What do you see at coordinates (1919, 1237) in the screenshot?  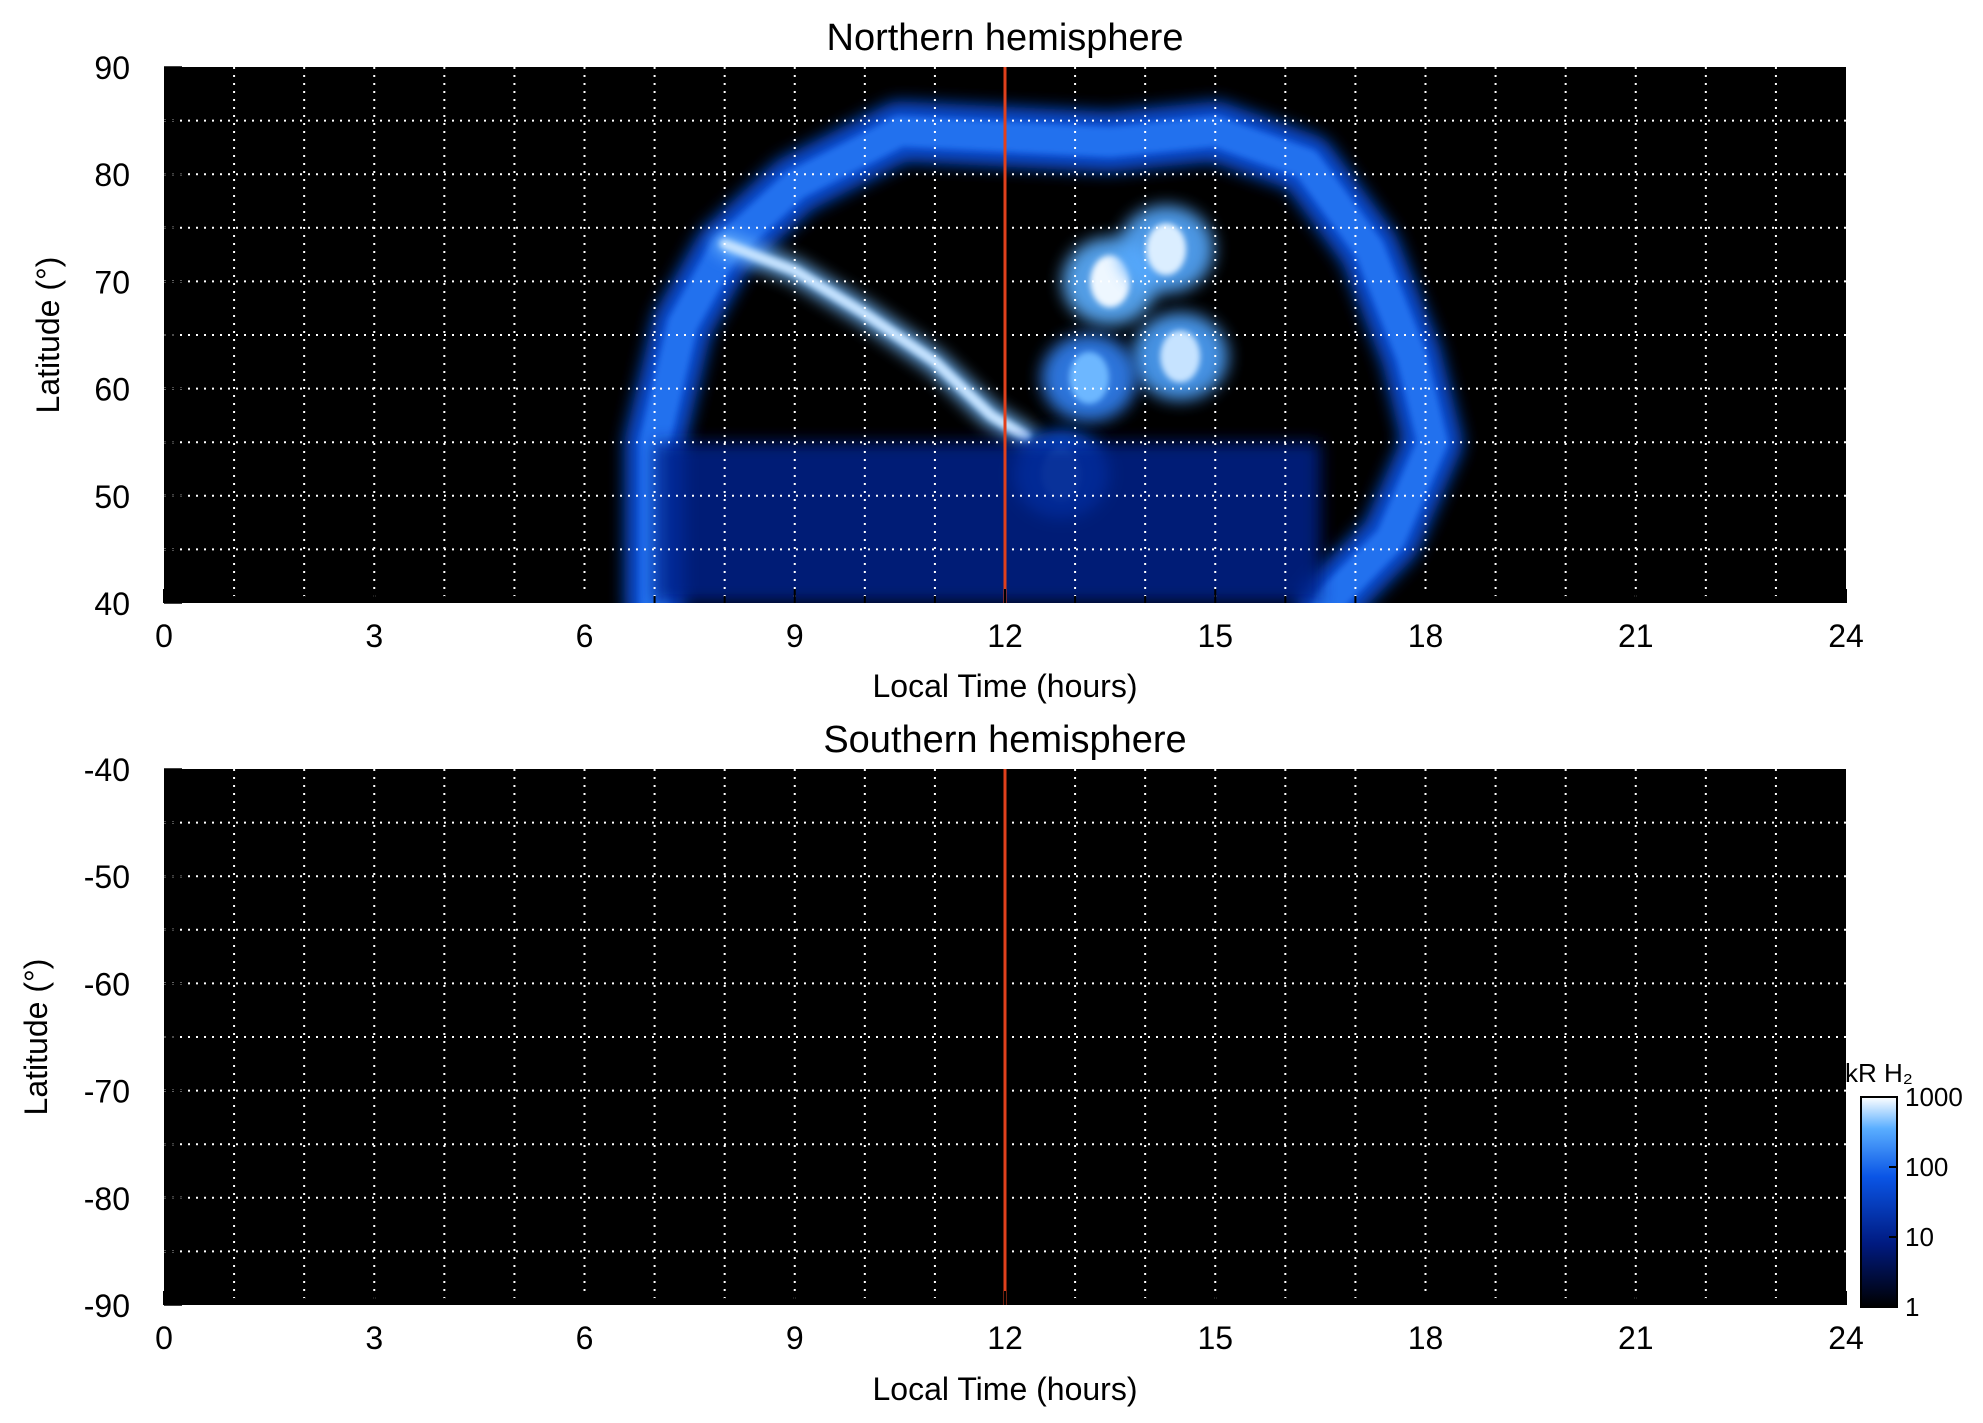 I see `colorbar-tick-label: 10` at bounding box center [1919, 1237].